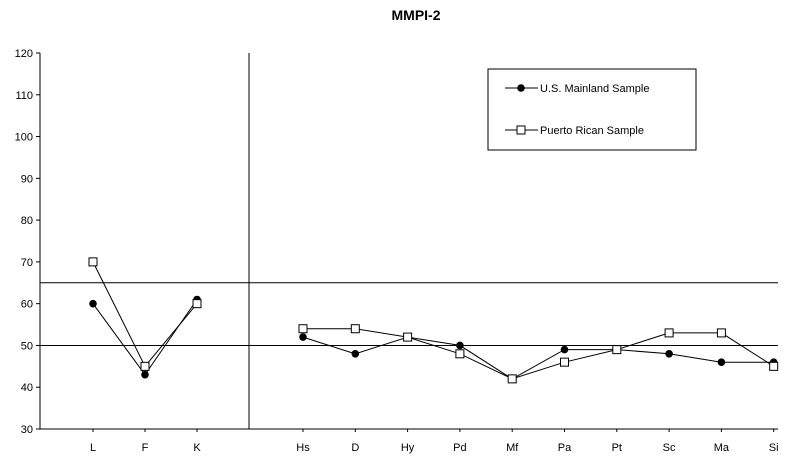 This screenshot has height=456, width=785. What do you see at coordinates (512, 448) in the screenshot?
I see `x-tick-label: Mf` at bounding box center [512, 448].